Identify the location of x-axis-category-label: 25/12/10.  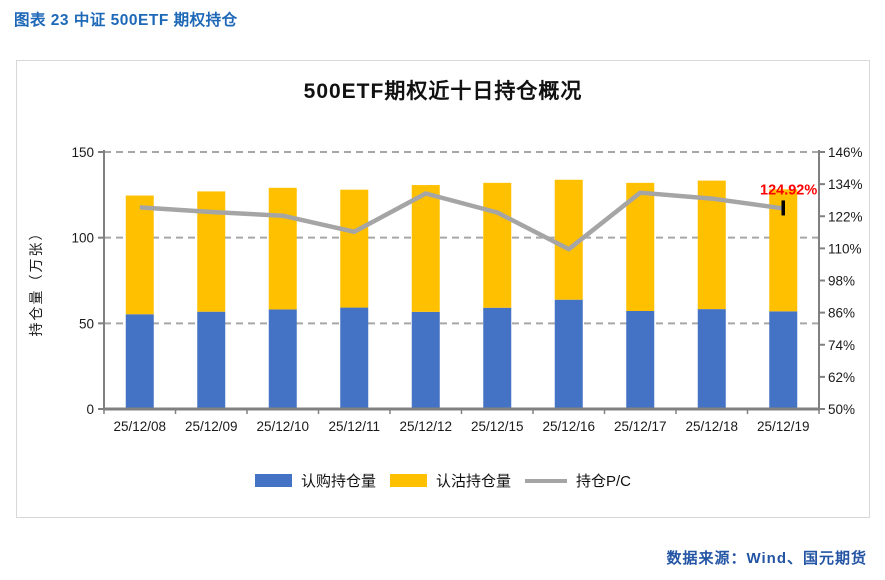
(282, 426).